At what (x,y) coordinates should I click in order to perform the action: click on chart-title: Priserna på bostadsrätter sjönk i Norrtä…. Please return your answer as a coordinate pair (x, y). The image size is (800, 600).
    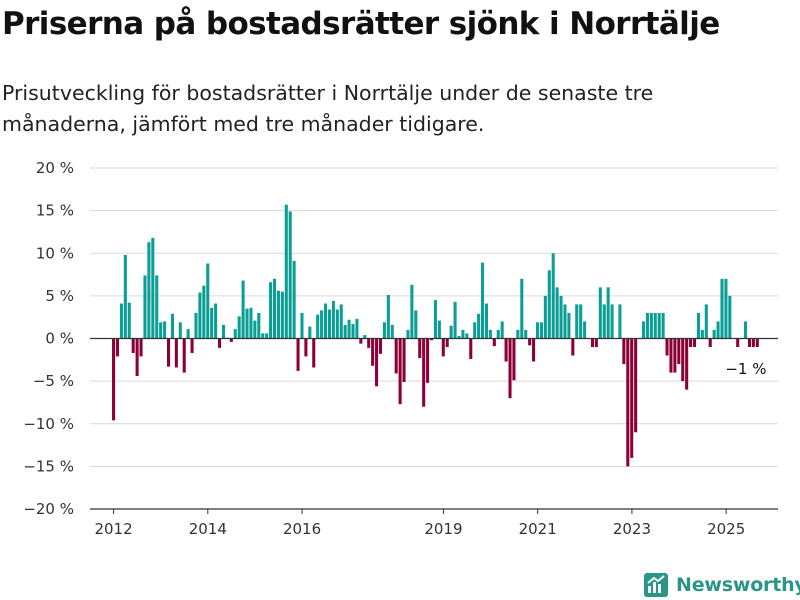
    Looking at the image, I should click on (361, 24).